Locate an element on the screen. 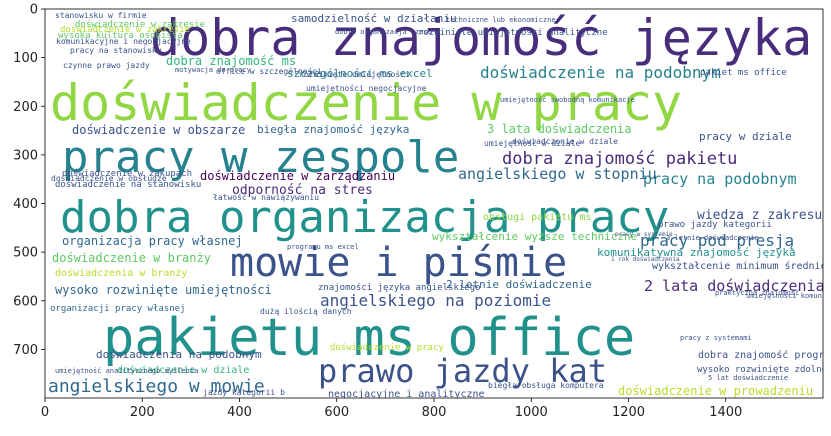  cloud-word: dobra znajomość języka is located at coordinates (481, 38).